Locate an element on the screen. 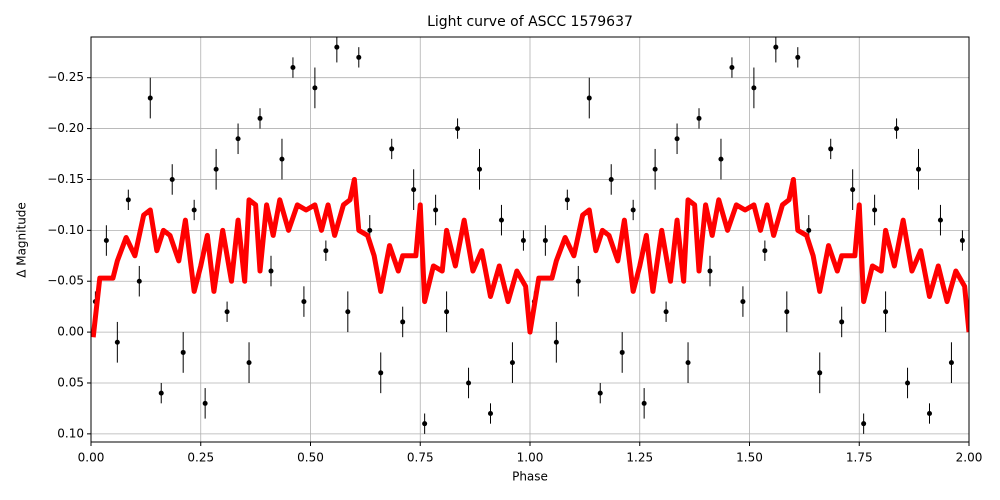  y-tick-label: −0.25 is located at coordinates (65, 77).